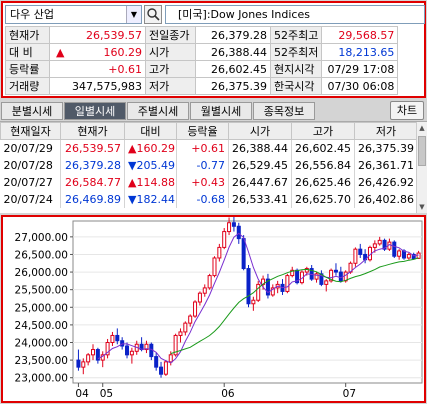  What do you see at coordinates (97, 35) in the screenshot?
I see `quote-value: 26,539.57` at bounding box center [97, 35].